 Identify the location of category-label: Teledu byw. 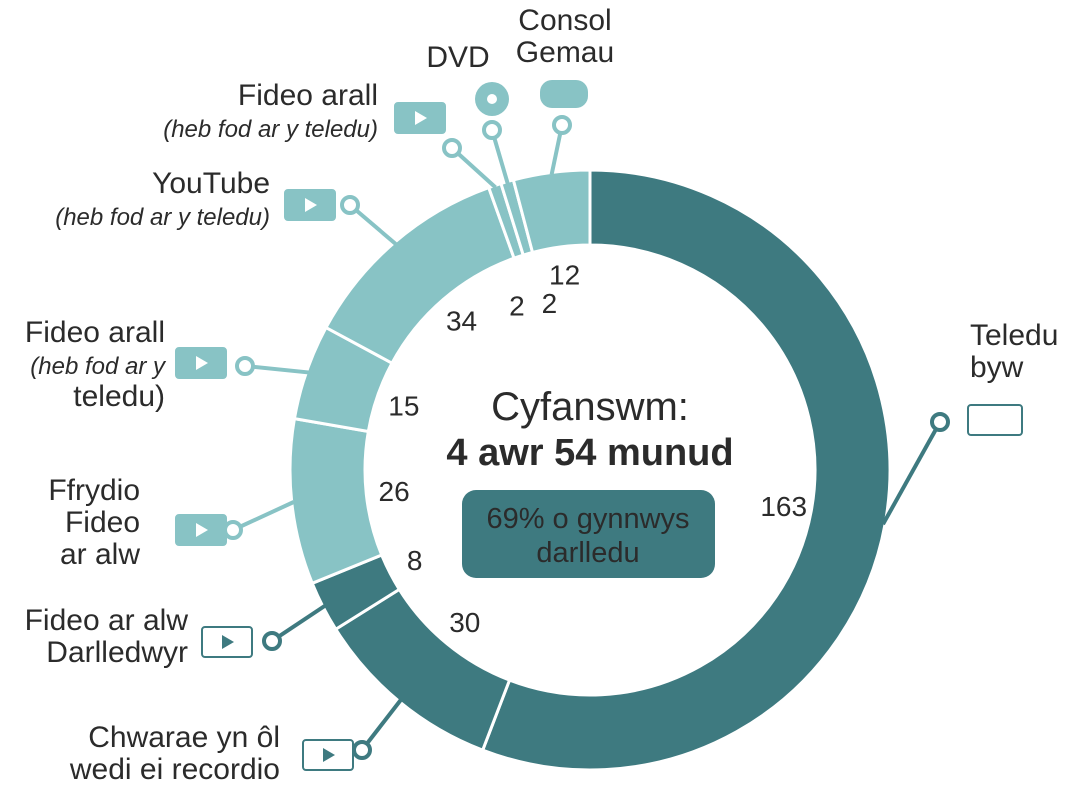
(1014, 351).